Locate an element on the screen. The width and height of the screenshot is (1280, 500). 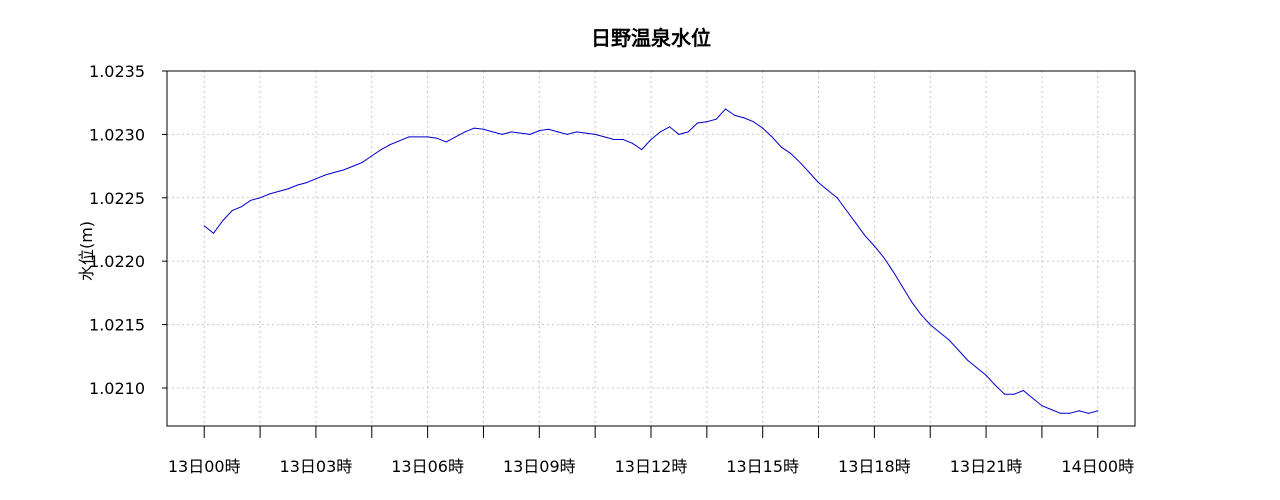
y-tick-label: 1.0210 is located at coordinates (117, 388).